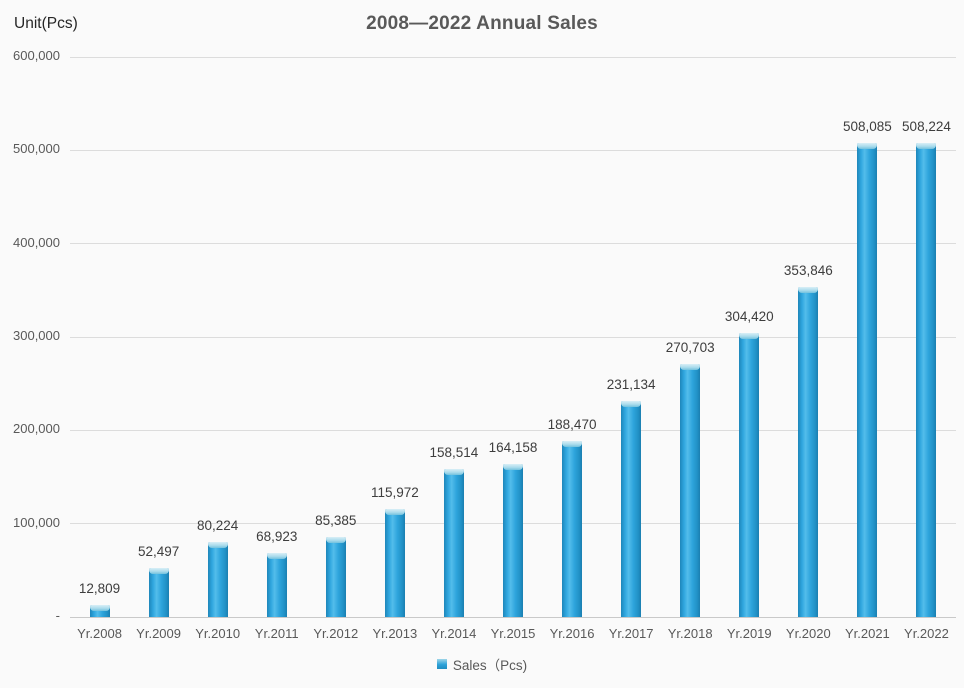 This screenshot has height=688, width=964. What do you see at coordinates (690, 633) in the screenshot?
I see `x-axis-tick-label-yr-2018: Yr.2018` at bounding box center [690, 633].